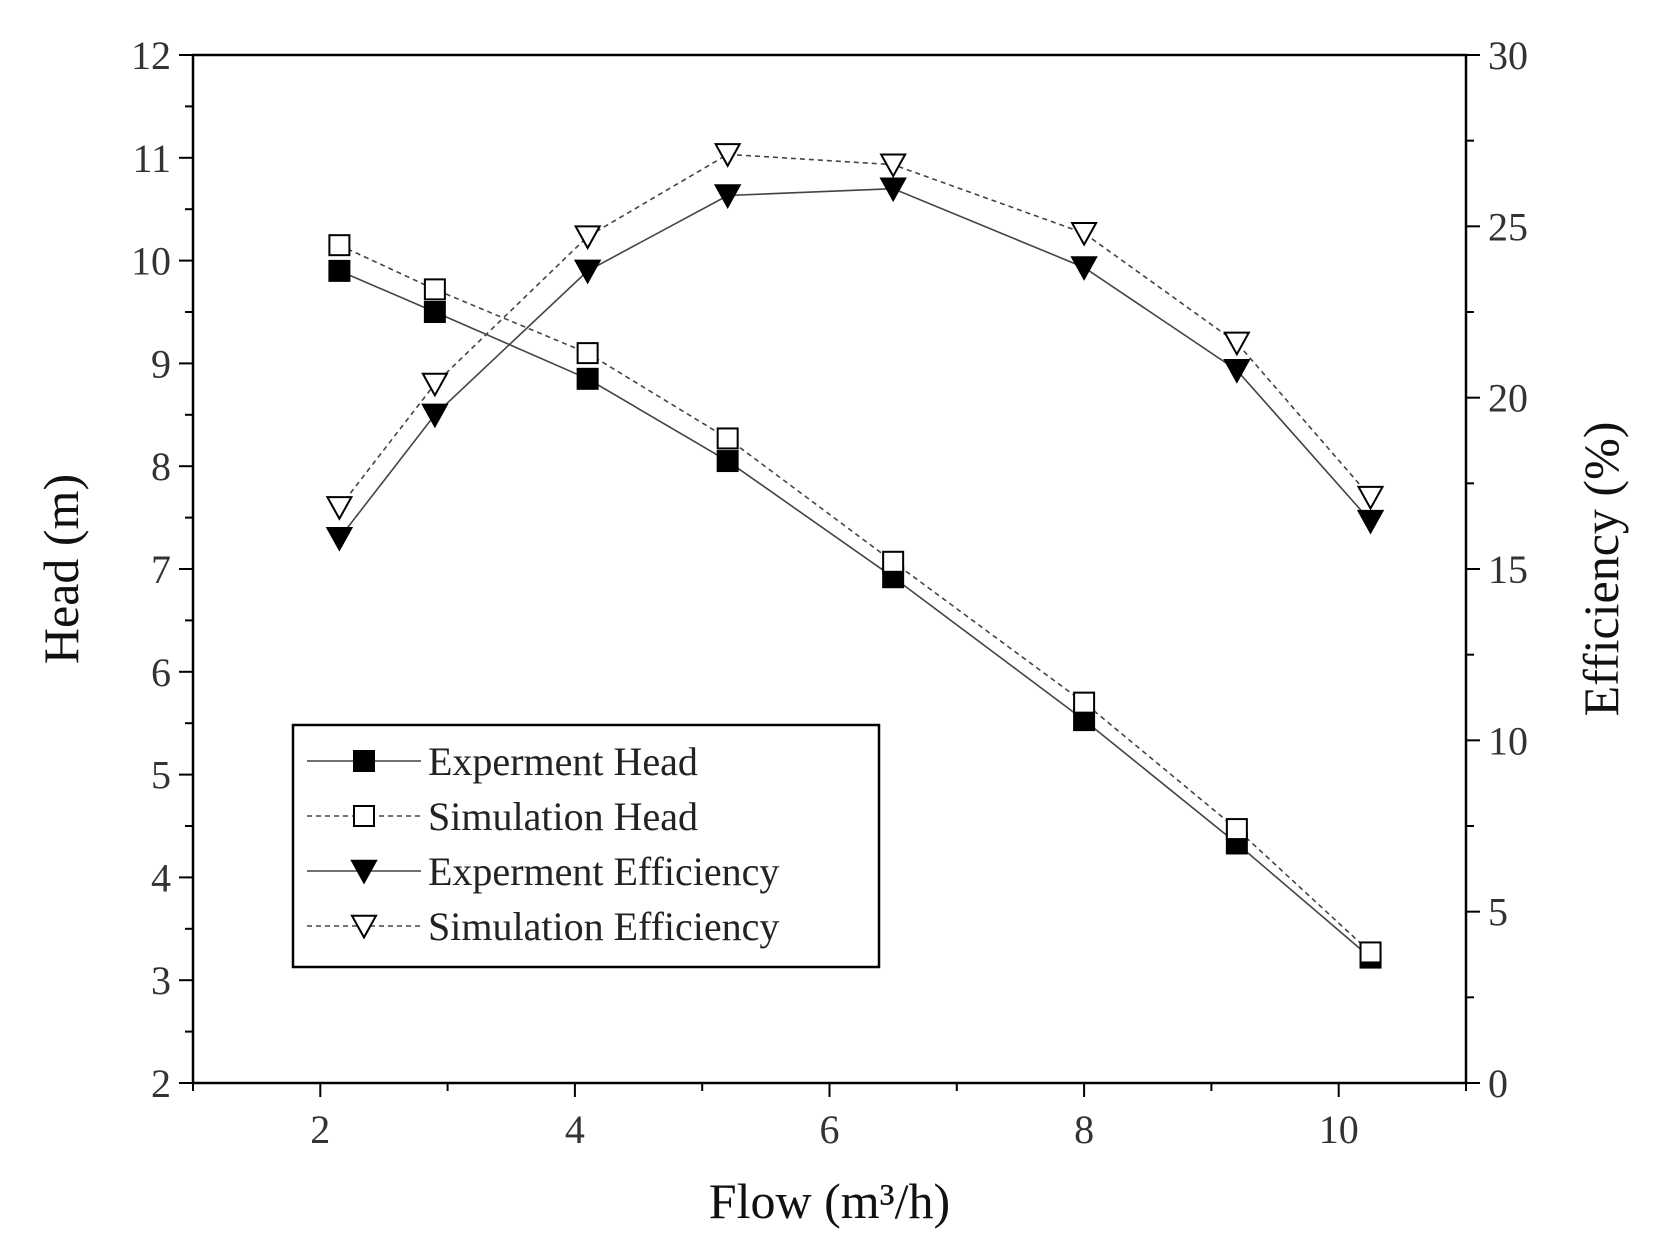 Image resolution: width=1659 pixels, height=1255 pixels. I want to click on legend-label: Simulation Efficiency, so click(603, 926).